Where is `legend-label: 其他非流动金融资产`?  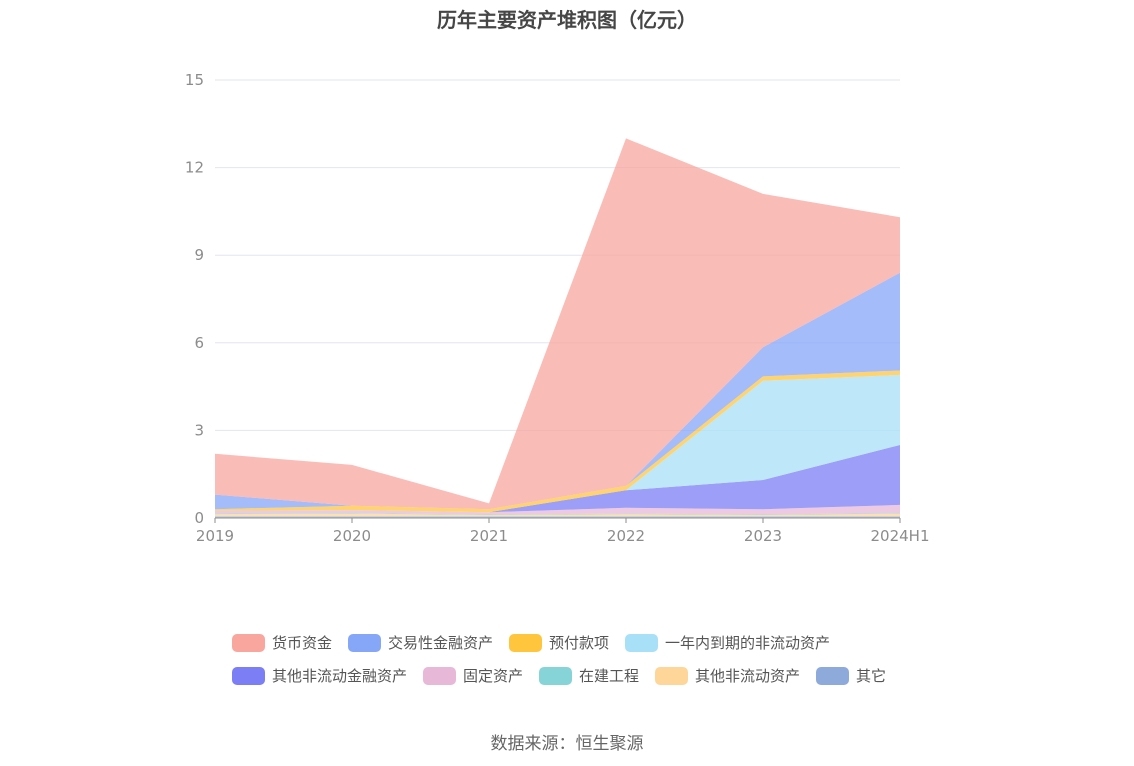
legend-label: 其他非流动金融资产 is located at coordinates (339, 676).